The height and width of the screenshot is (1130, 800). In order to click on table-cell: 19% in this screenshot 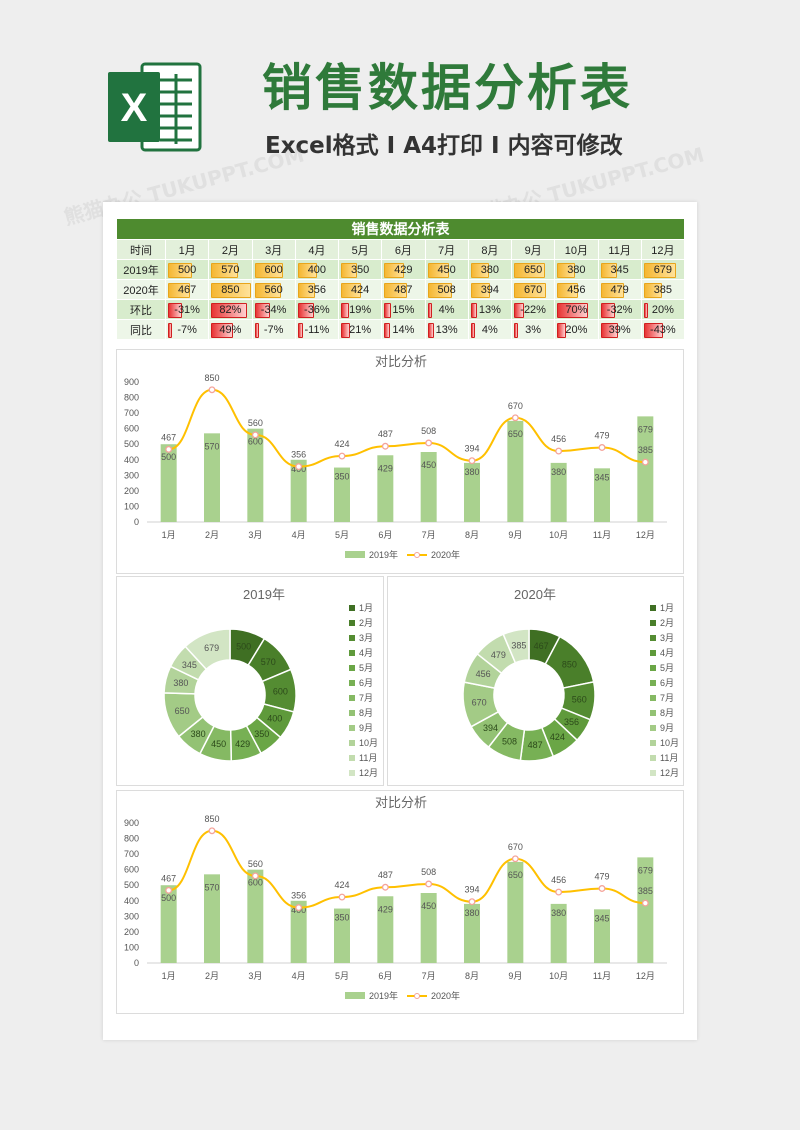, I will do `click(360, 309)`.